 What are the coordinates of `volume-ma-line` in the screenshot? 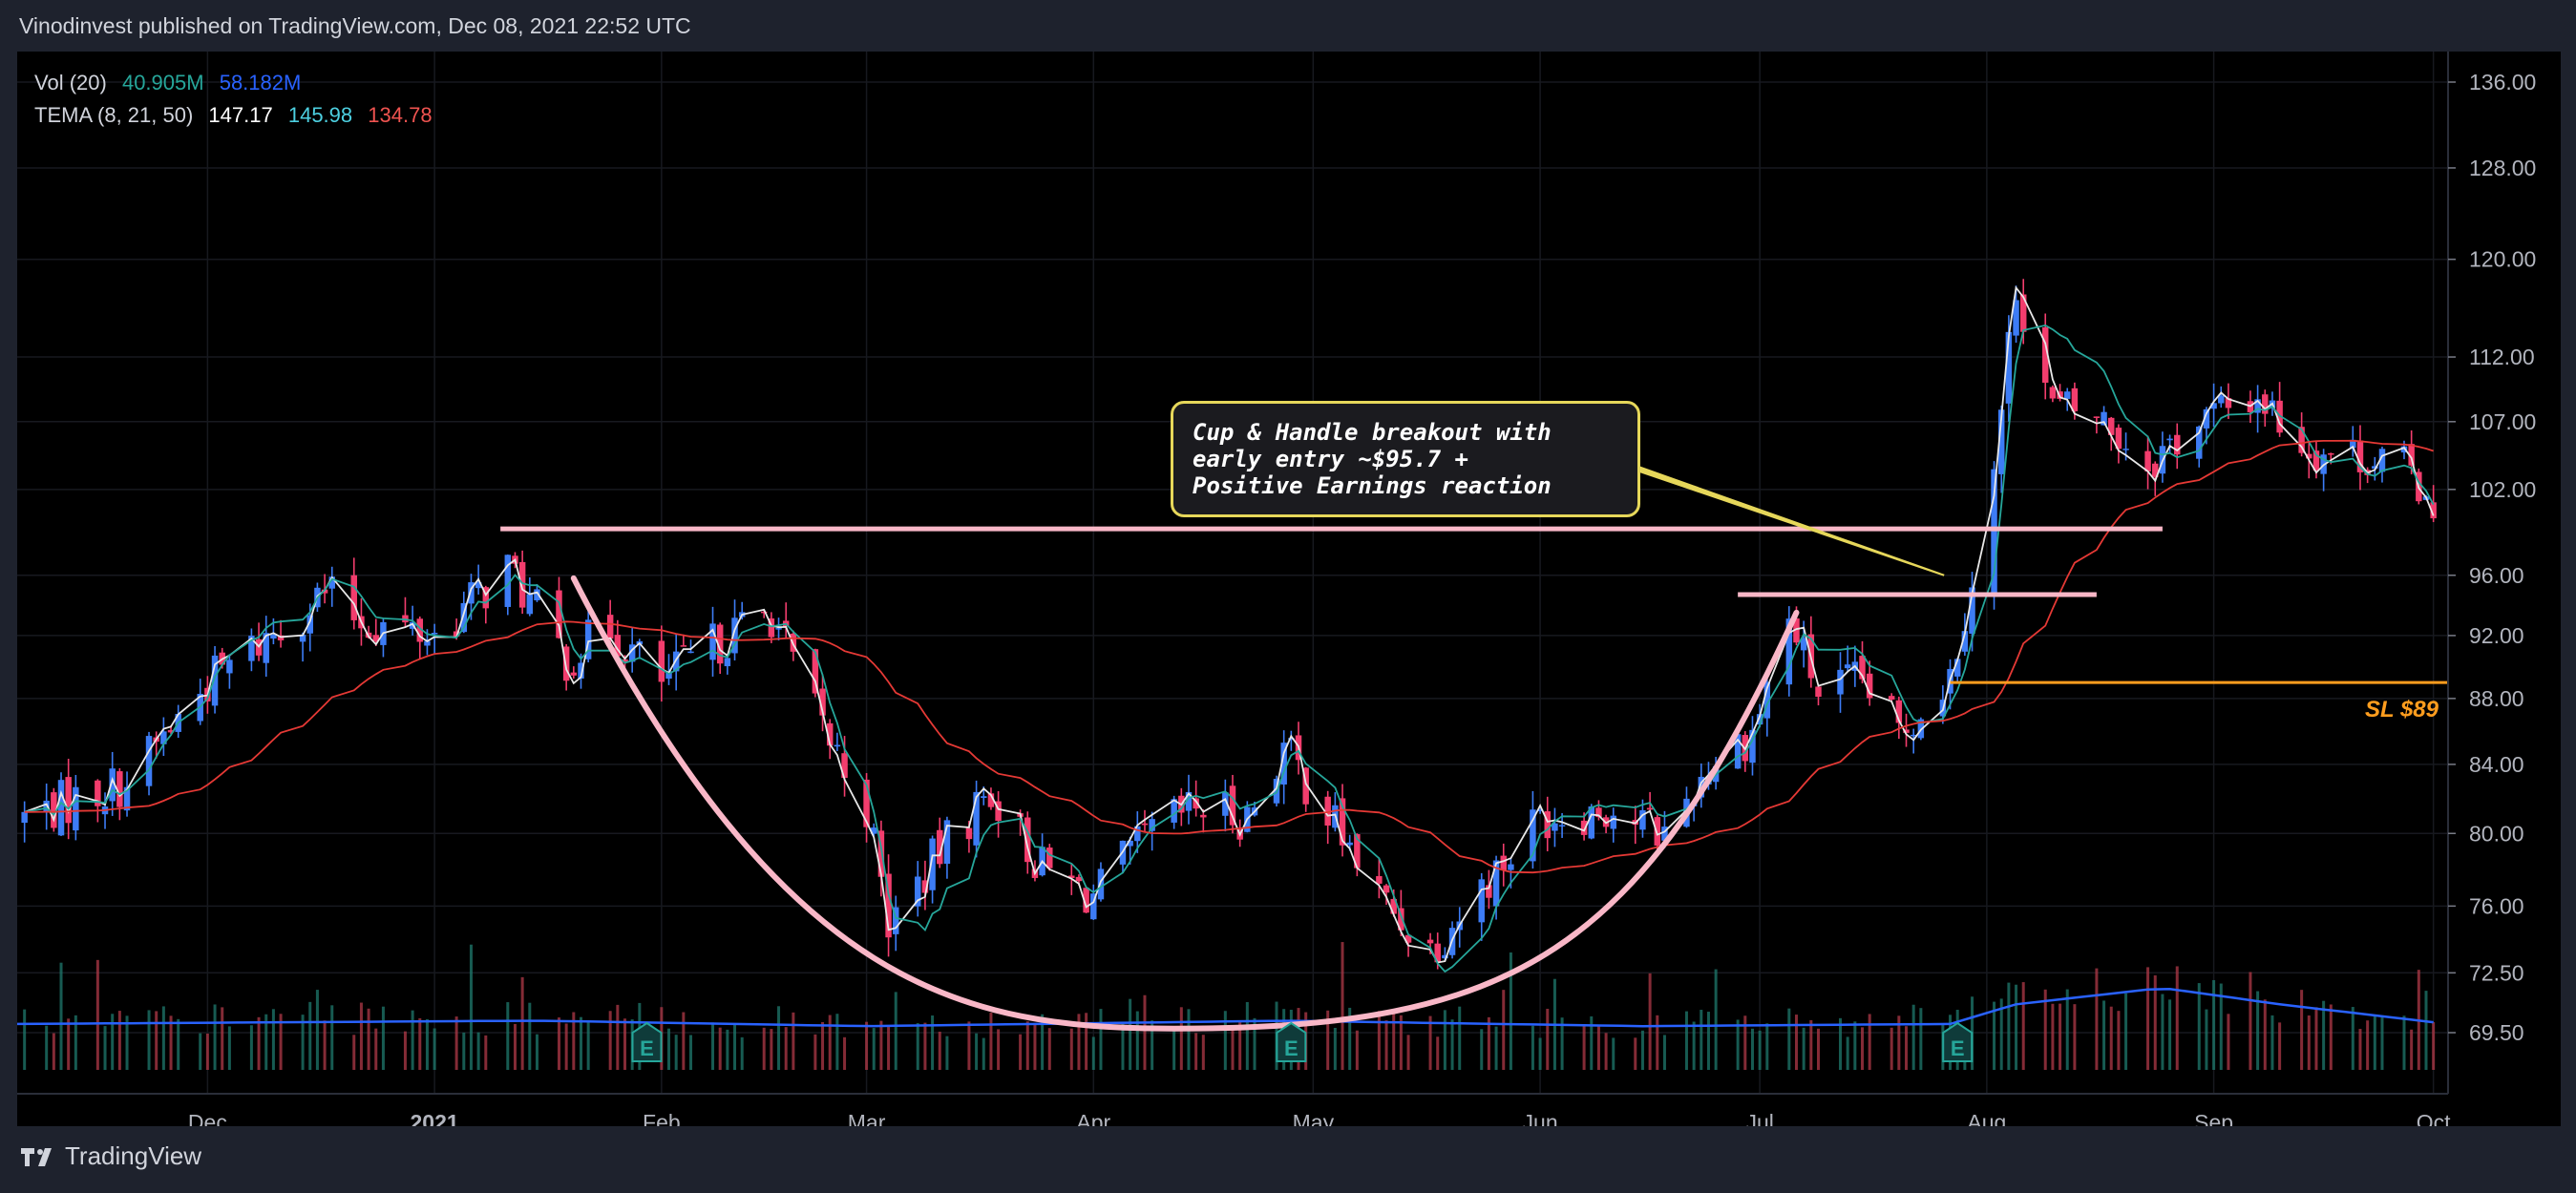 It's located at (1225, 1008).